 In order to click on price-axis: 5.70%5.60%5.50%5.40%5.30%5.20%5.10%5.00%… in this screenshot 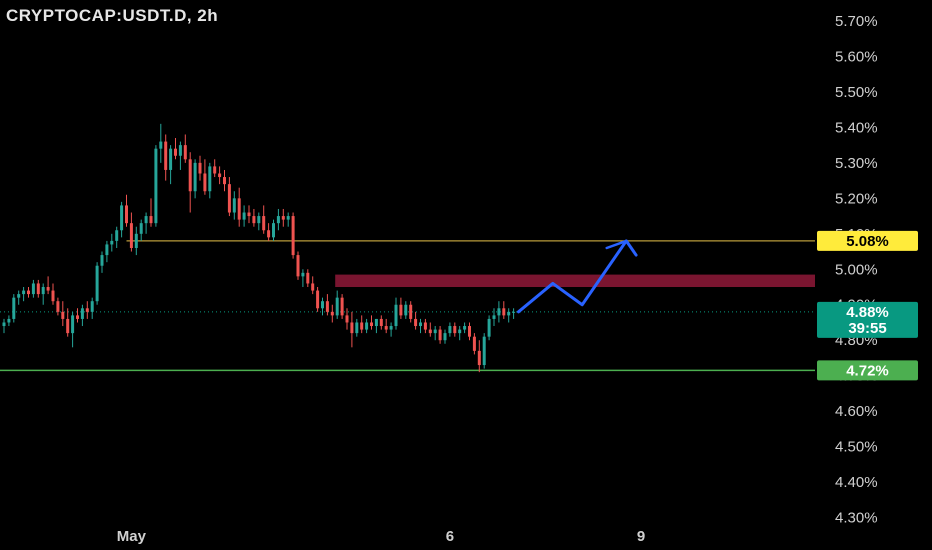, I will do `click(856, 270)`.